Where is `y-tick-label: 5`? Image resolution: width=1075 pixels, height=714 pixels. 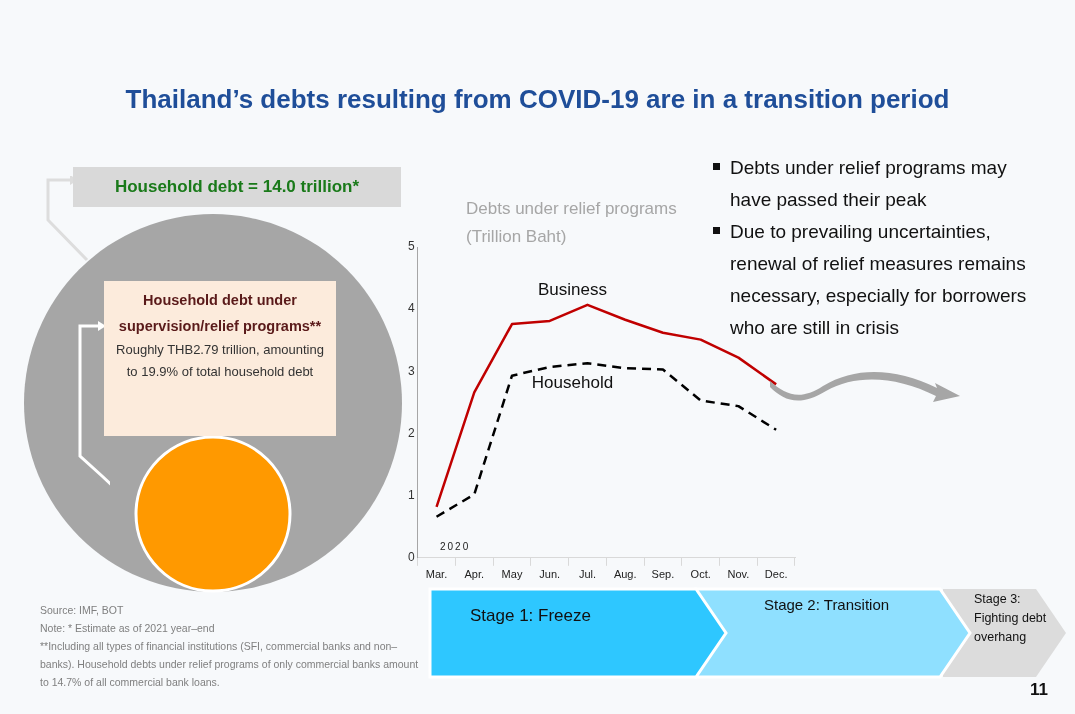
y-tick-label: 5 is located at coordinates (411, 246).